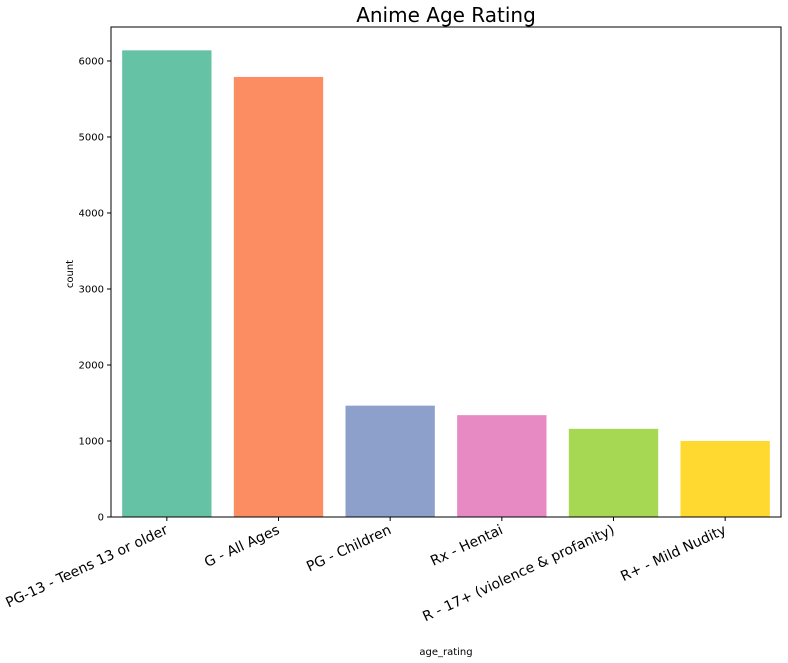 This screenshot has width=788, height=663. What do you see at coordinates (86, 566) in the screenshot?
I see `x-tick-label: PG-13 - Teens 13 or older` at bounding box center [86, 566].